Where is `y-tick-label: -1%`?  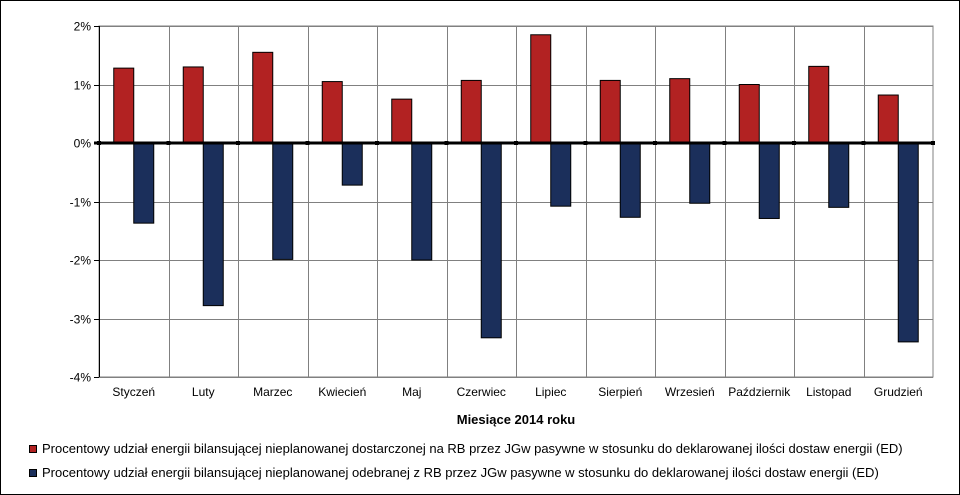 y-tick-label: -1% is located at coordinates (81, 203).